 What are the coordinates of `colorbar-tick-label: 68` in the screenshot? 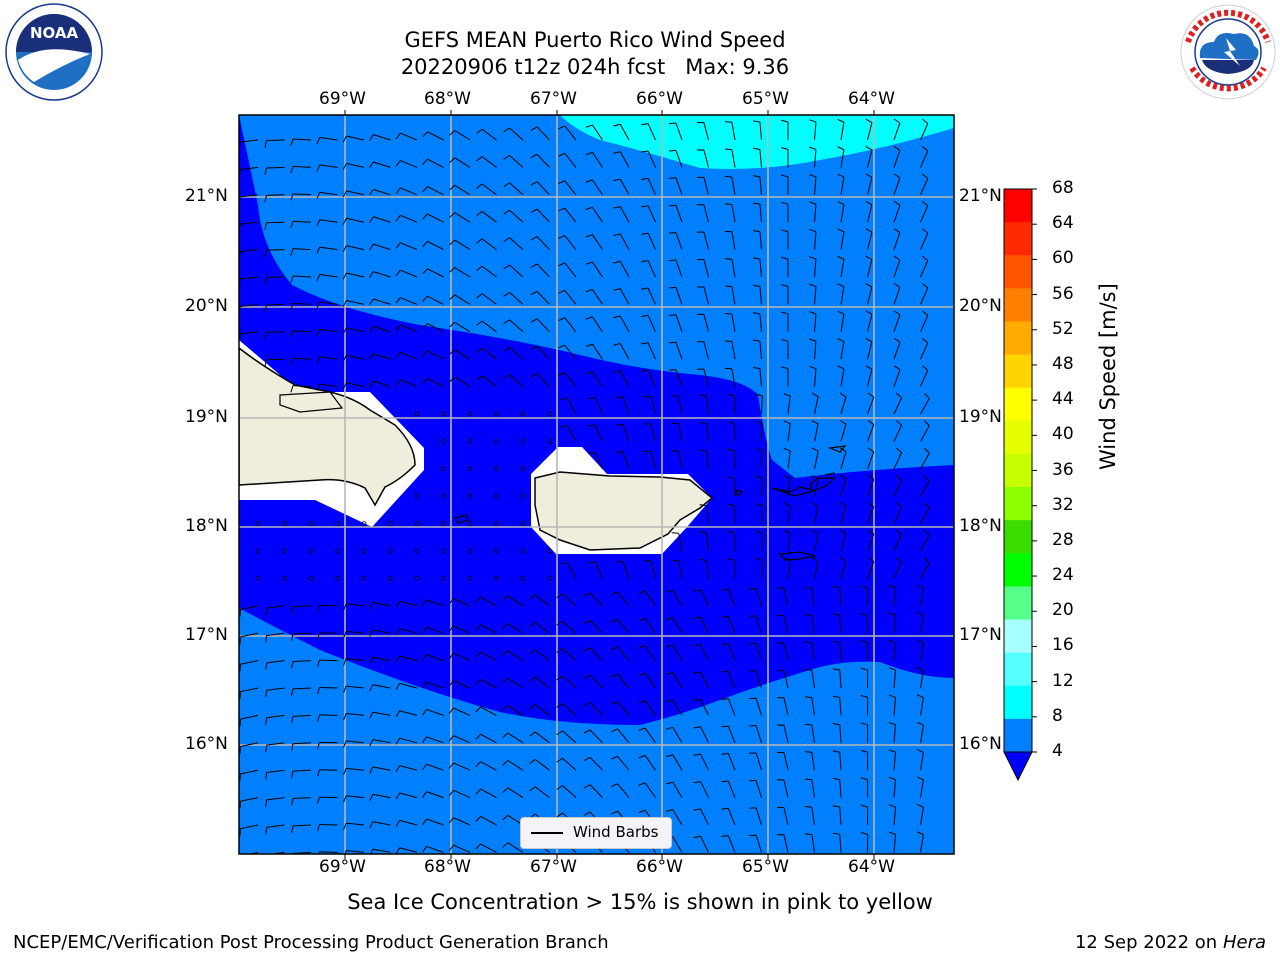 It's located at (1063, 188).